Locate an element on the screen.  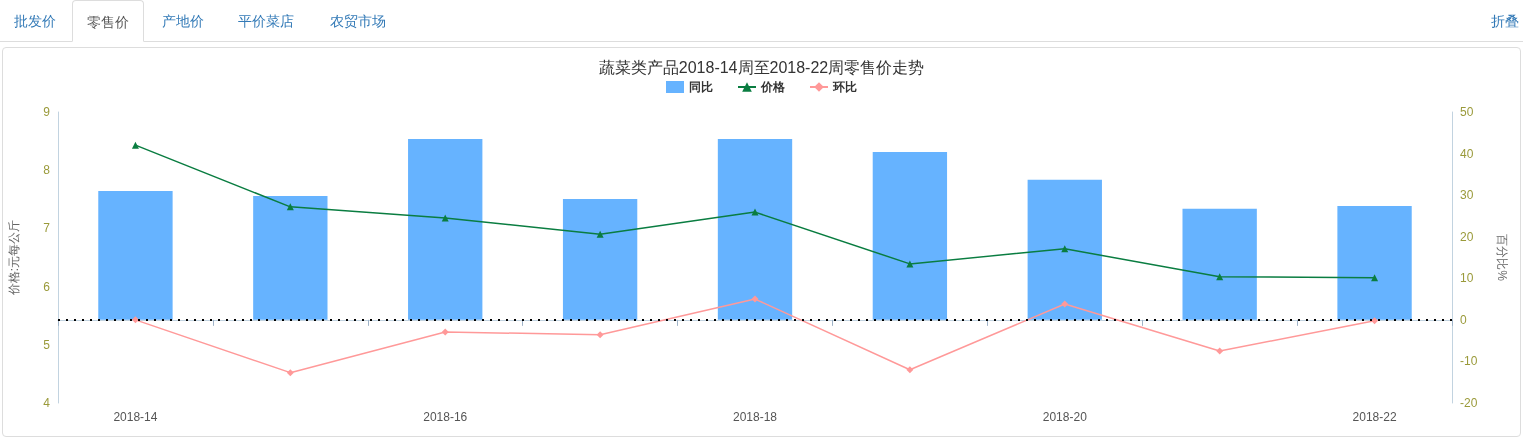
chart-title: 蔬菜类产品2018-14周至2018-22周零售价走势 is located at coordinates (761, 67).